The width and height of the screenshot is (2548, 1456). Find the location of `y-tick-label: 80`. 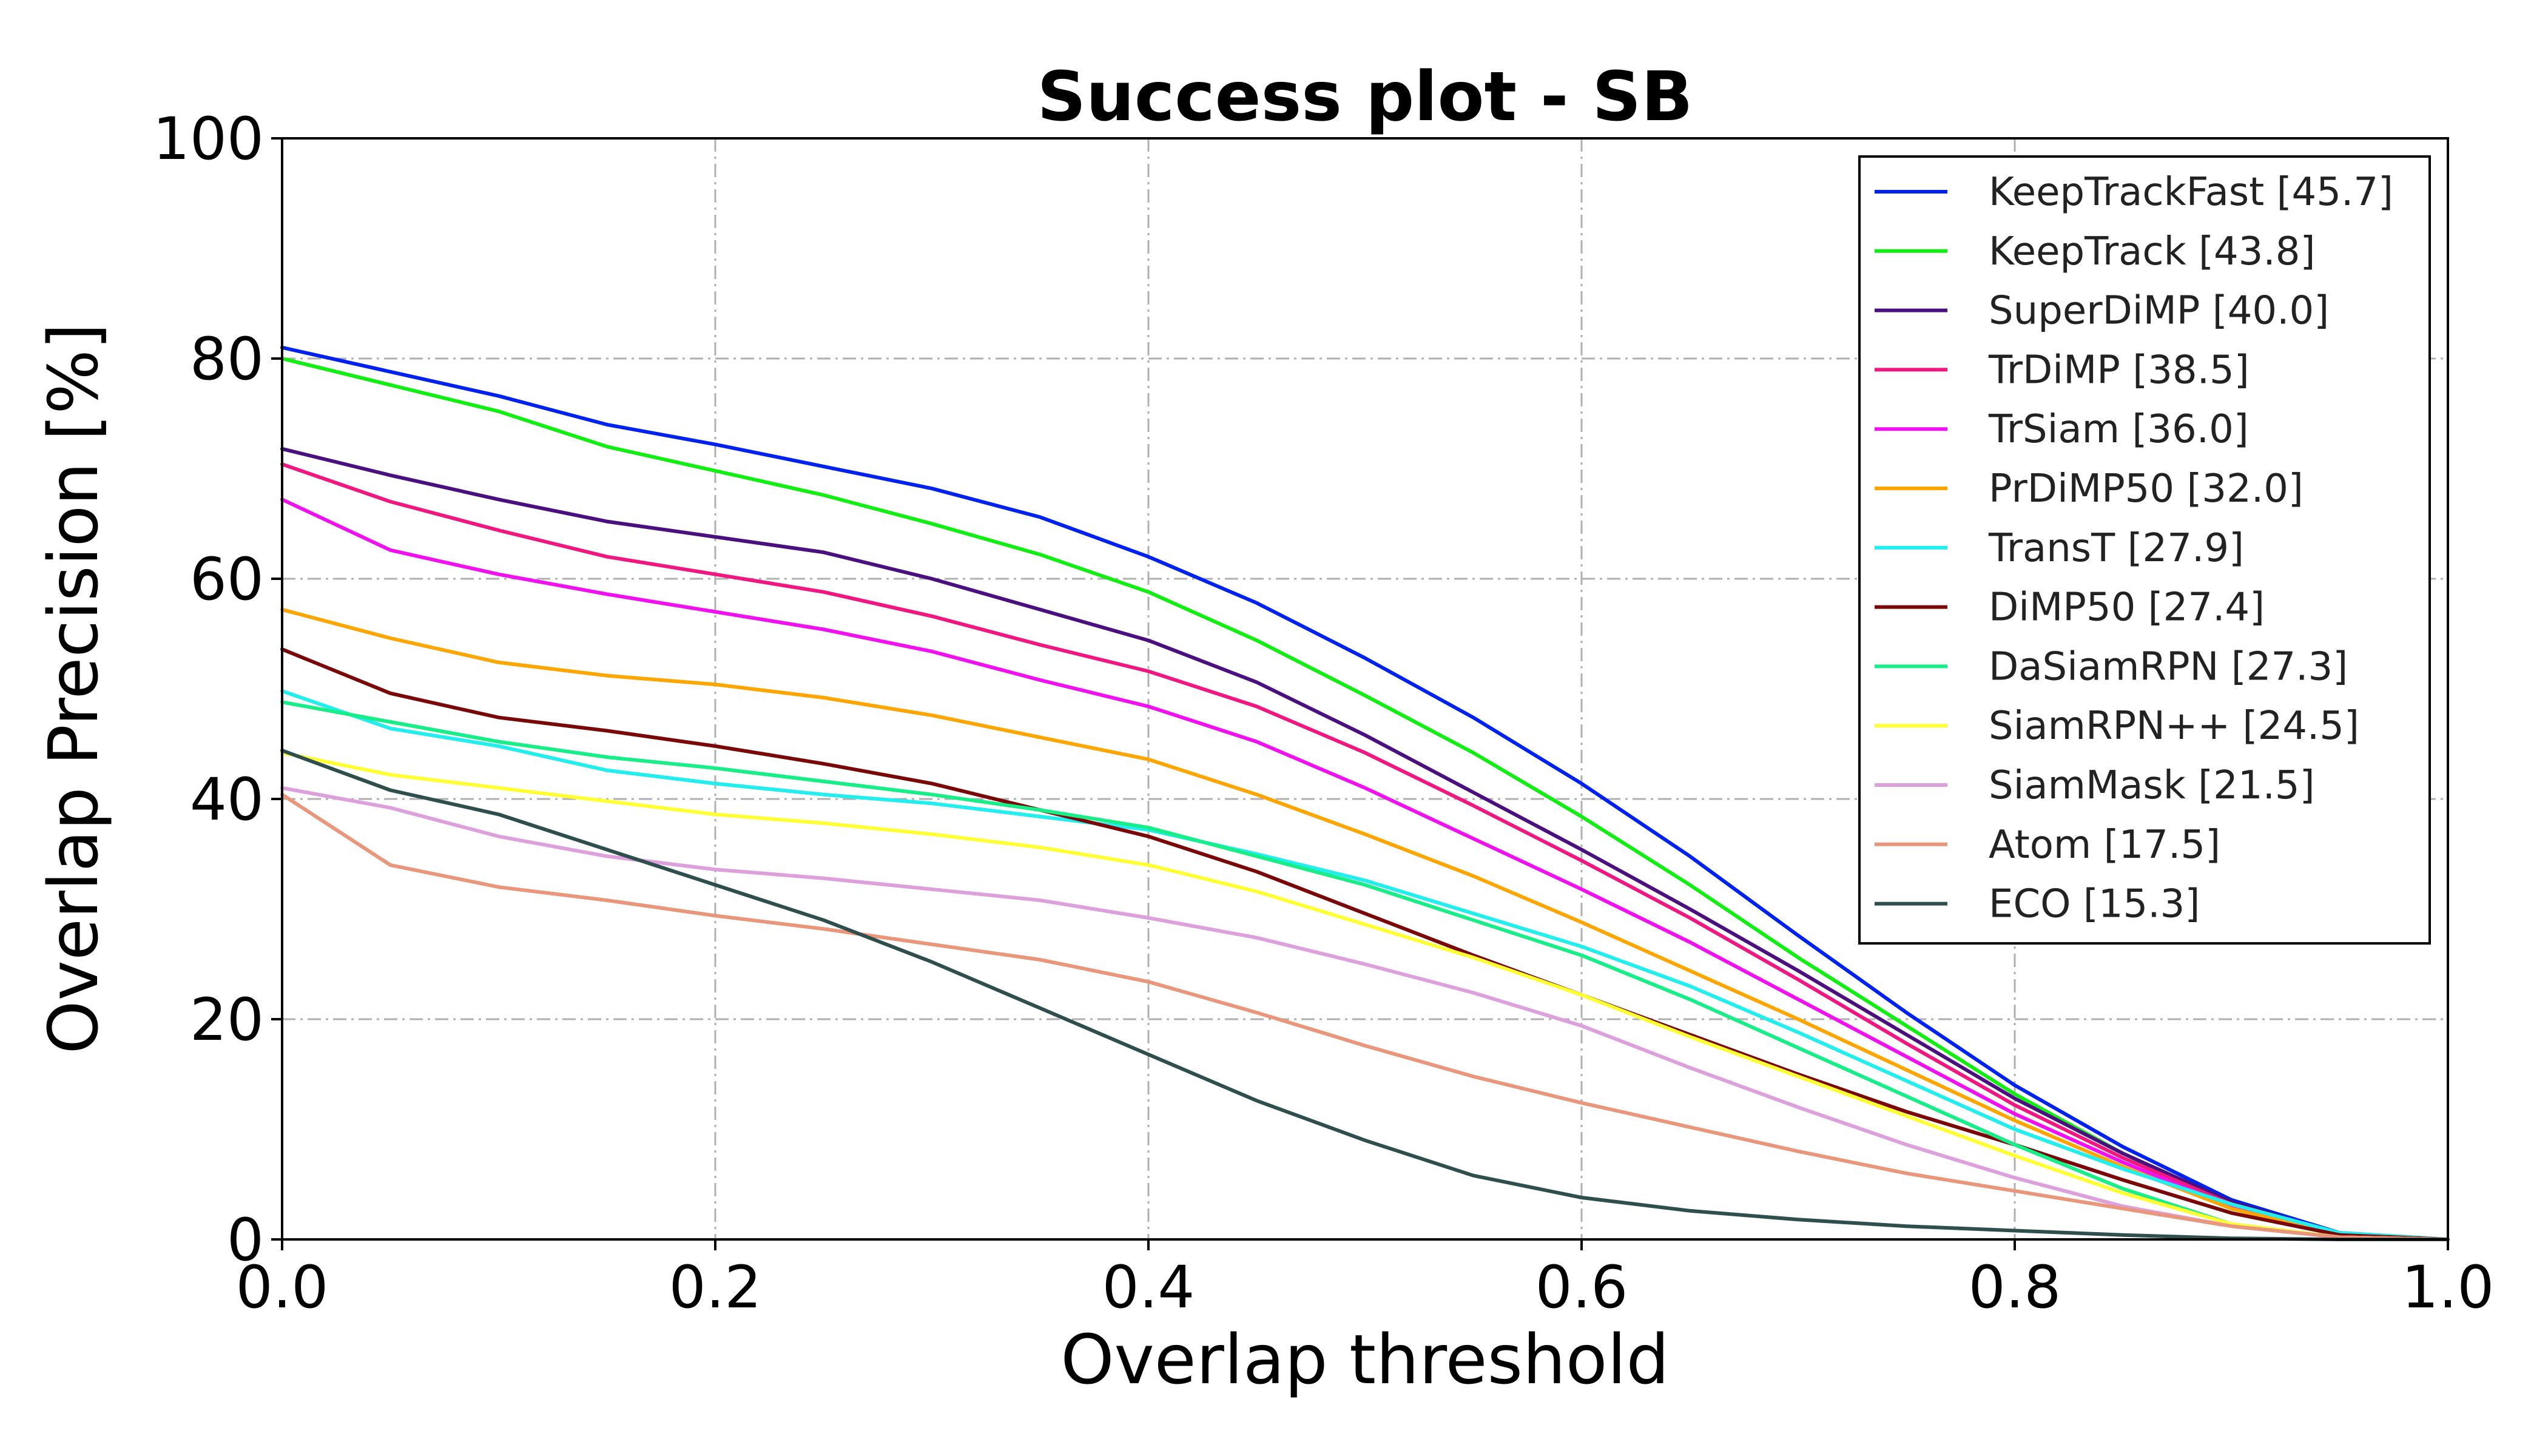

y-tick-label: 80 is located at coordinates (227, 359).